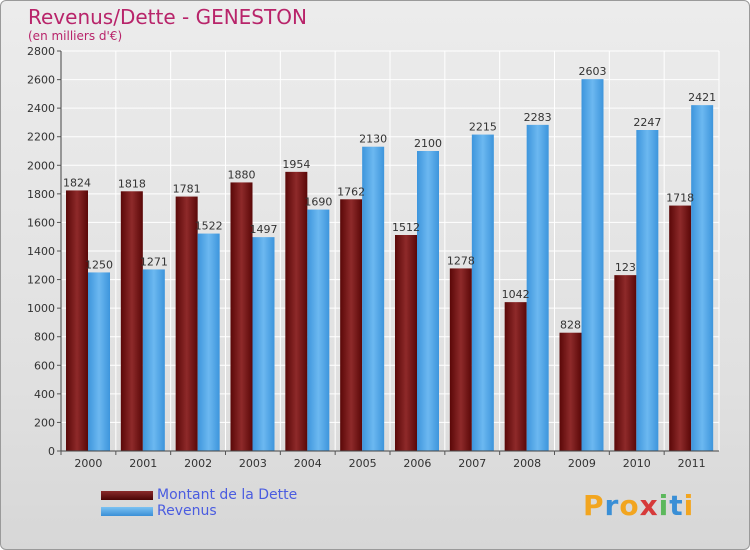  What do you see at coordinates (209, 226) in the screenshot?
I see `data-label-revenue-2002: 1522` at bounding box center [209, 226].